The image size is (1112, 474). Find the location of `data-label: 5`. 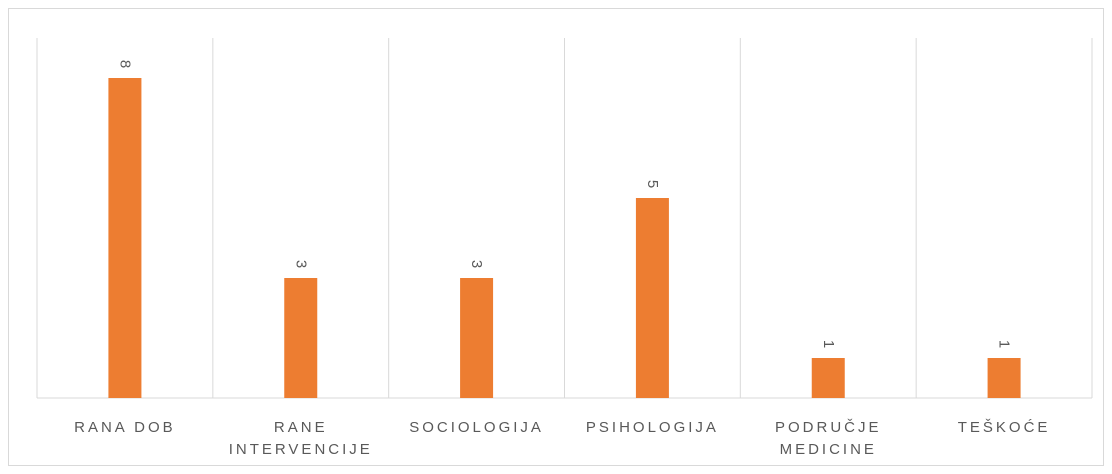

data-label: 5 is located at coordinates (652, 184).